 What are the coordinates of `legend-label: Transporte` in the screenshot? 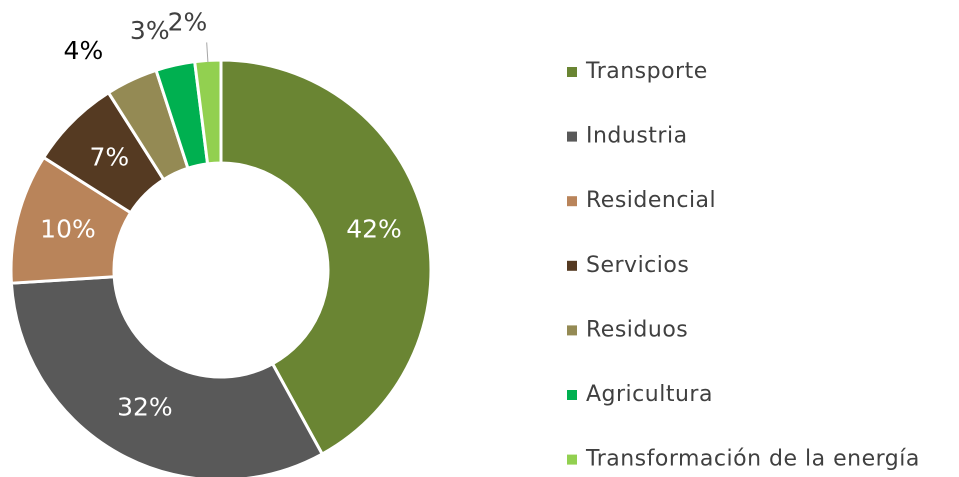 It's located at (646, 71).